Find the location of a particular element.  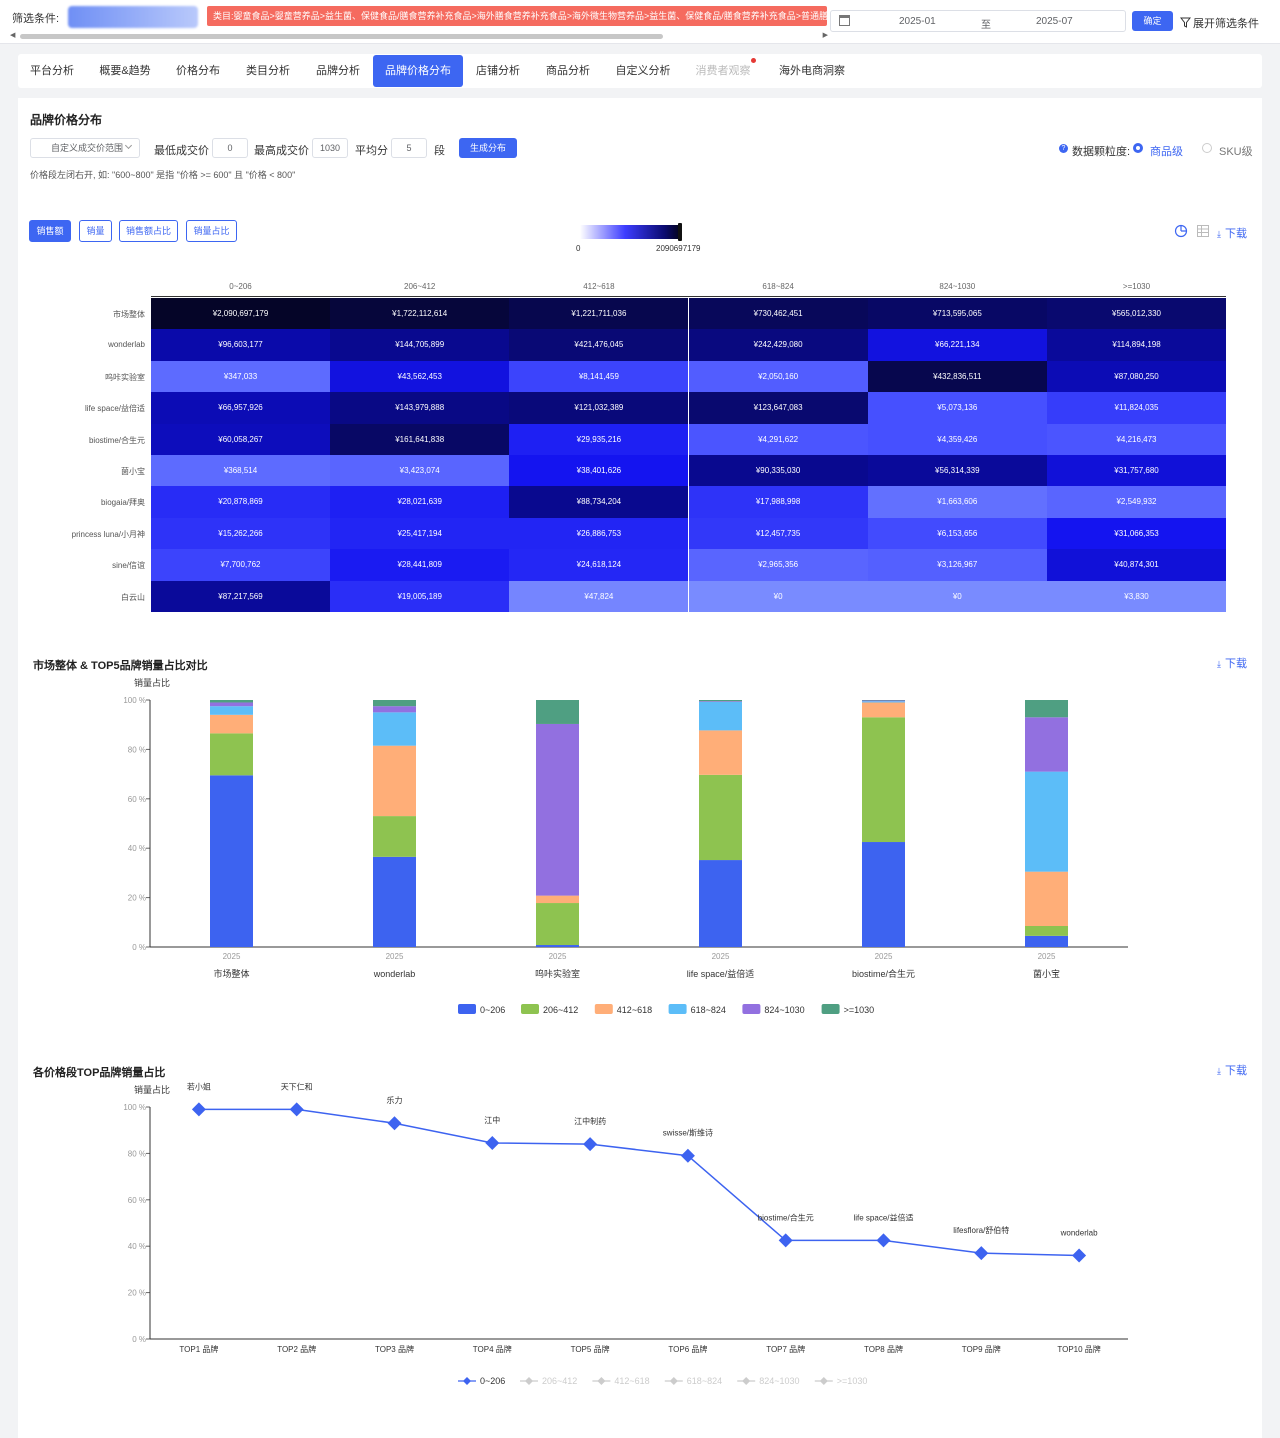

horizontal-scrollbar: ◀ ▶ is located at coordinates (419, 36).